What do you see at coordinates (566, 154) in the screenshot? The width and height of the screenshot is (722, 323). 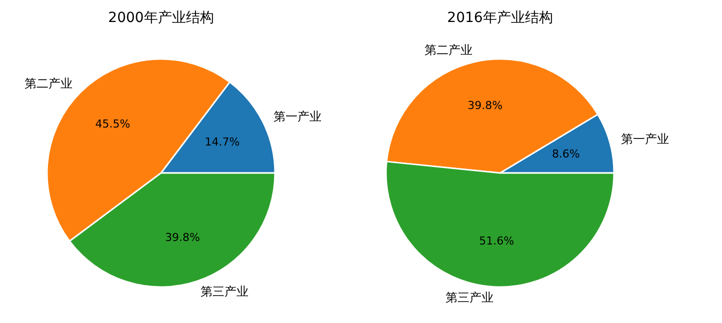 I see `data-label: 8.6%` at bounding box center [566, 154].